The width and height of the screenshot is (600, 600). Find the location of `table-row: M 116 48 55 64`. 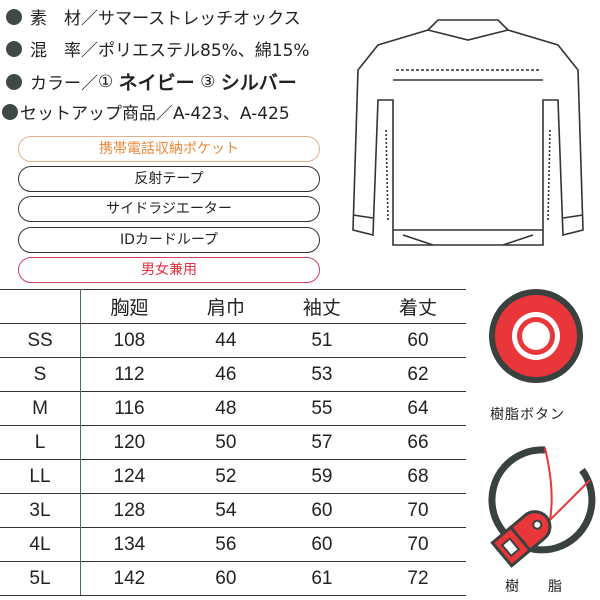

table-row: M 116 48 55 64 is located at coordinates (233, 408).